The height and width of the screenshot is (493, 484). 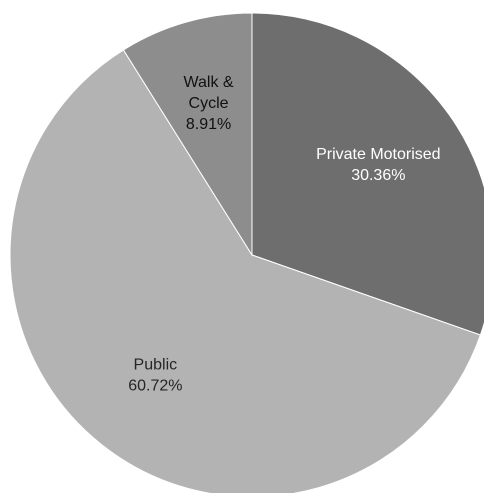 What do you see at coordinates (378, 165) in the screenshot?
I see `slice-label-private-motorised: Private Motorised 30.36%` at bounding box center [378, 165].